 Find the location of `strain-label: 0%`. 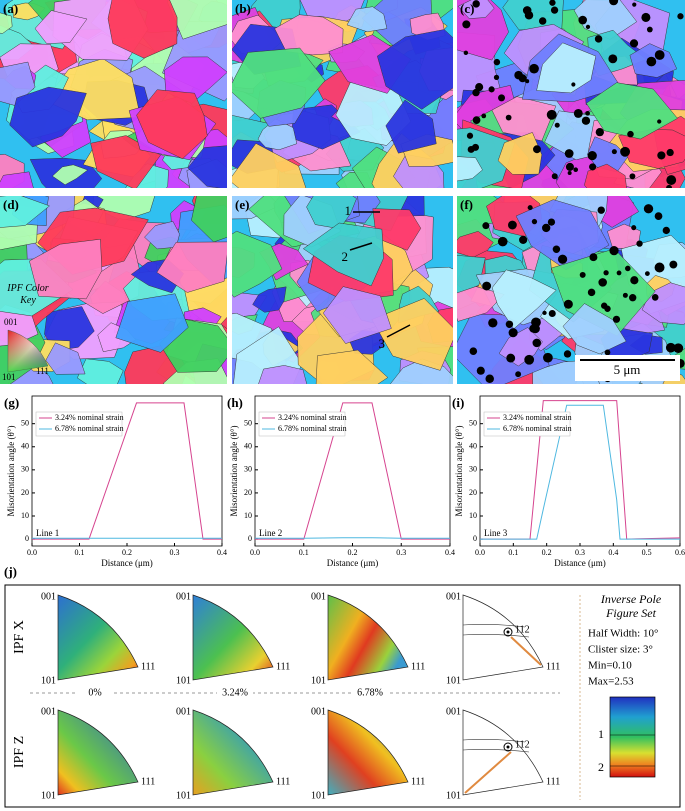

strain-label: 0% is located at coordinates (94, 692).